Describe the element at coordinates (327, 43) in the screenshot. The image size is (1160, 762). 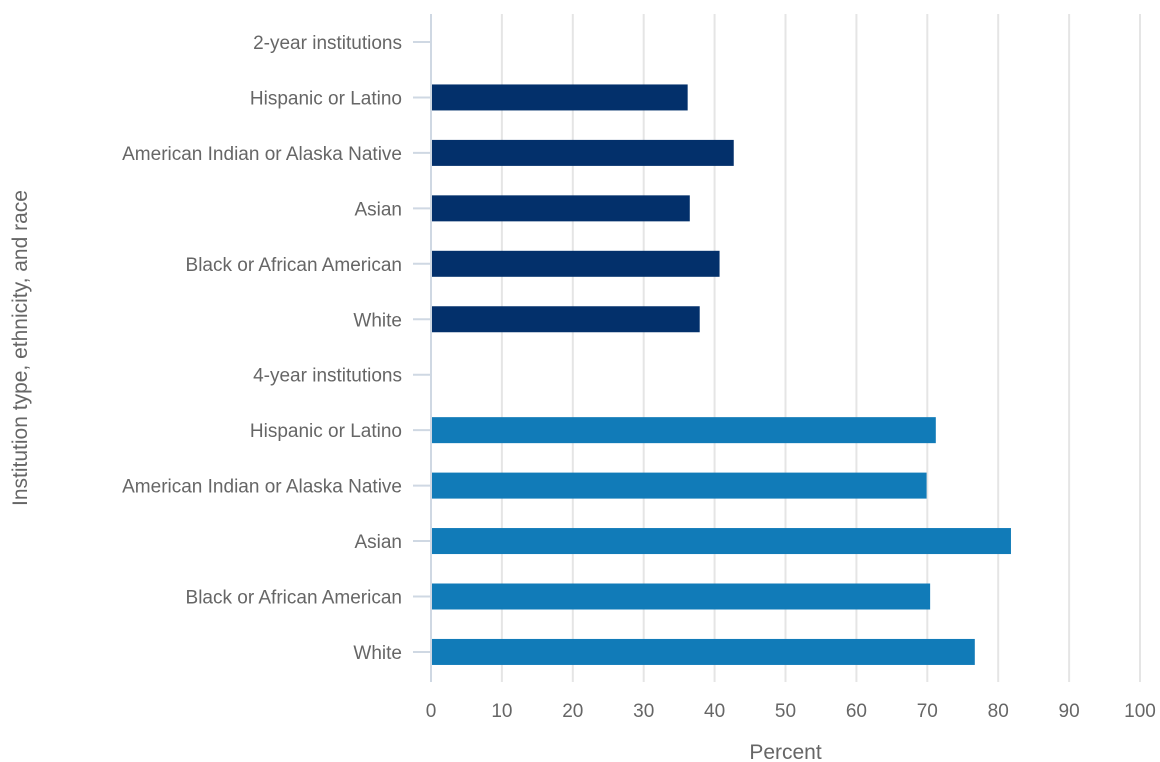
I see `y-tick-label: 2-year institutions` at that location.